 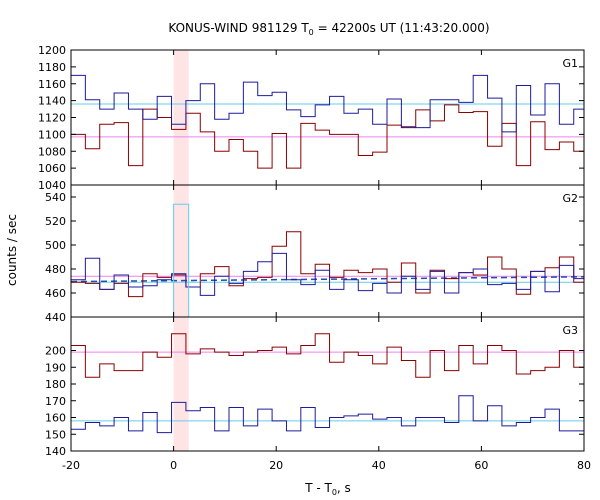 I want to click on x-axis-label: T - T0, s, so click(x=327, y=489).